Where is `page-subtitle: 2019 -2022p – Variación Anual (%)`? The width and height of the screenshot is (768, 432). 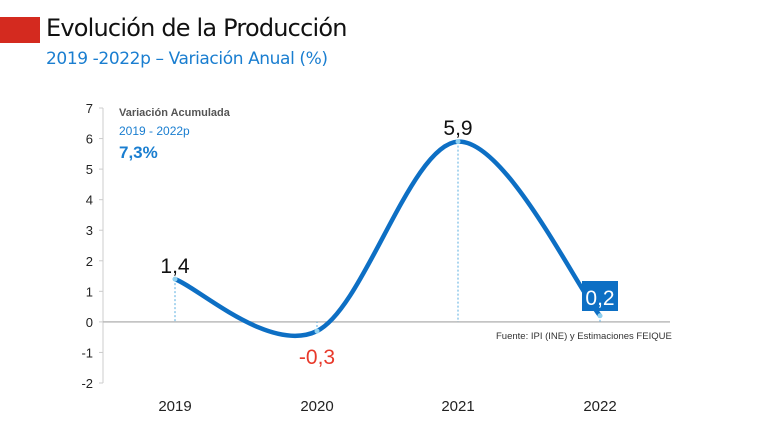
page-subtitle: 2019 -2022p – Variación Anual (%) is located at coordinates (187, 59).